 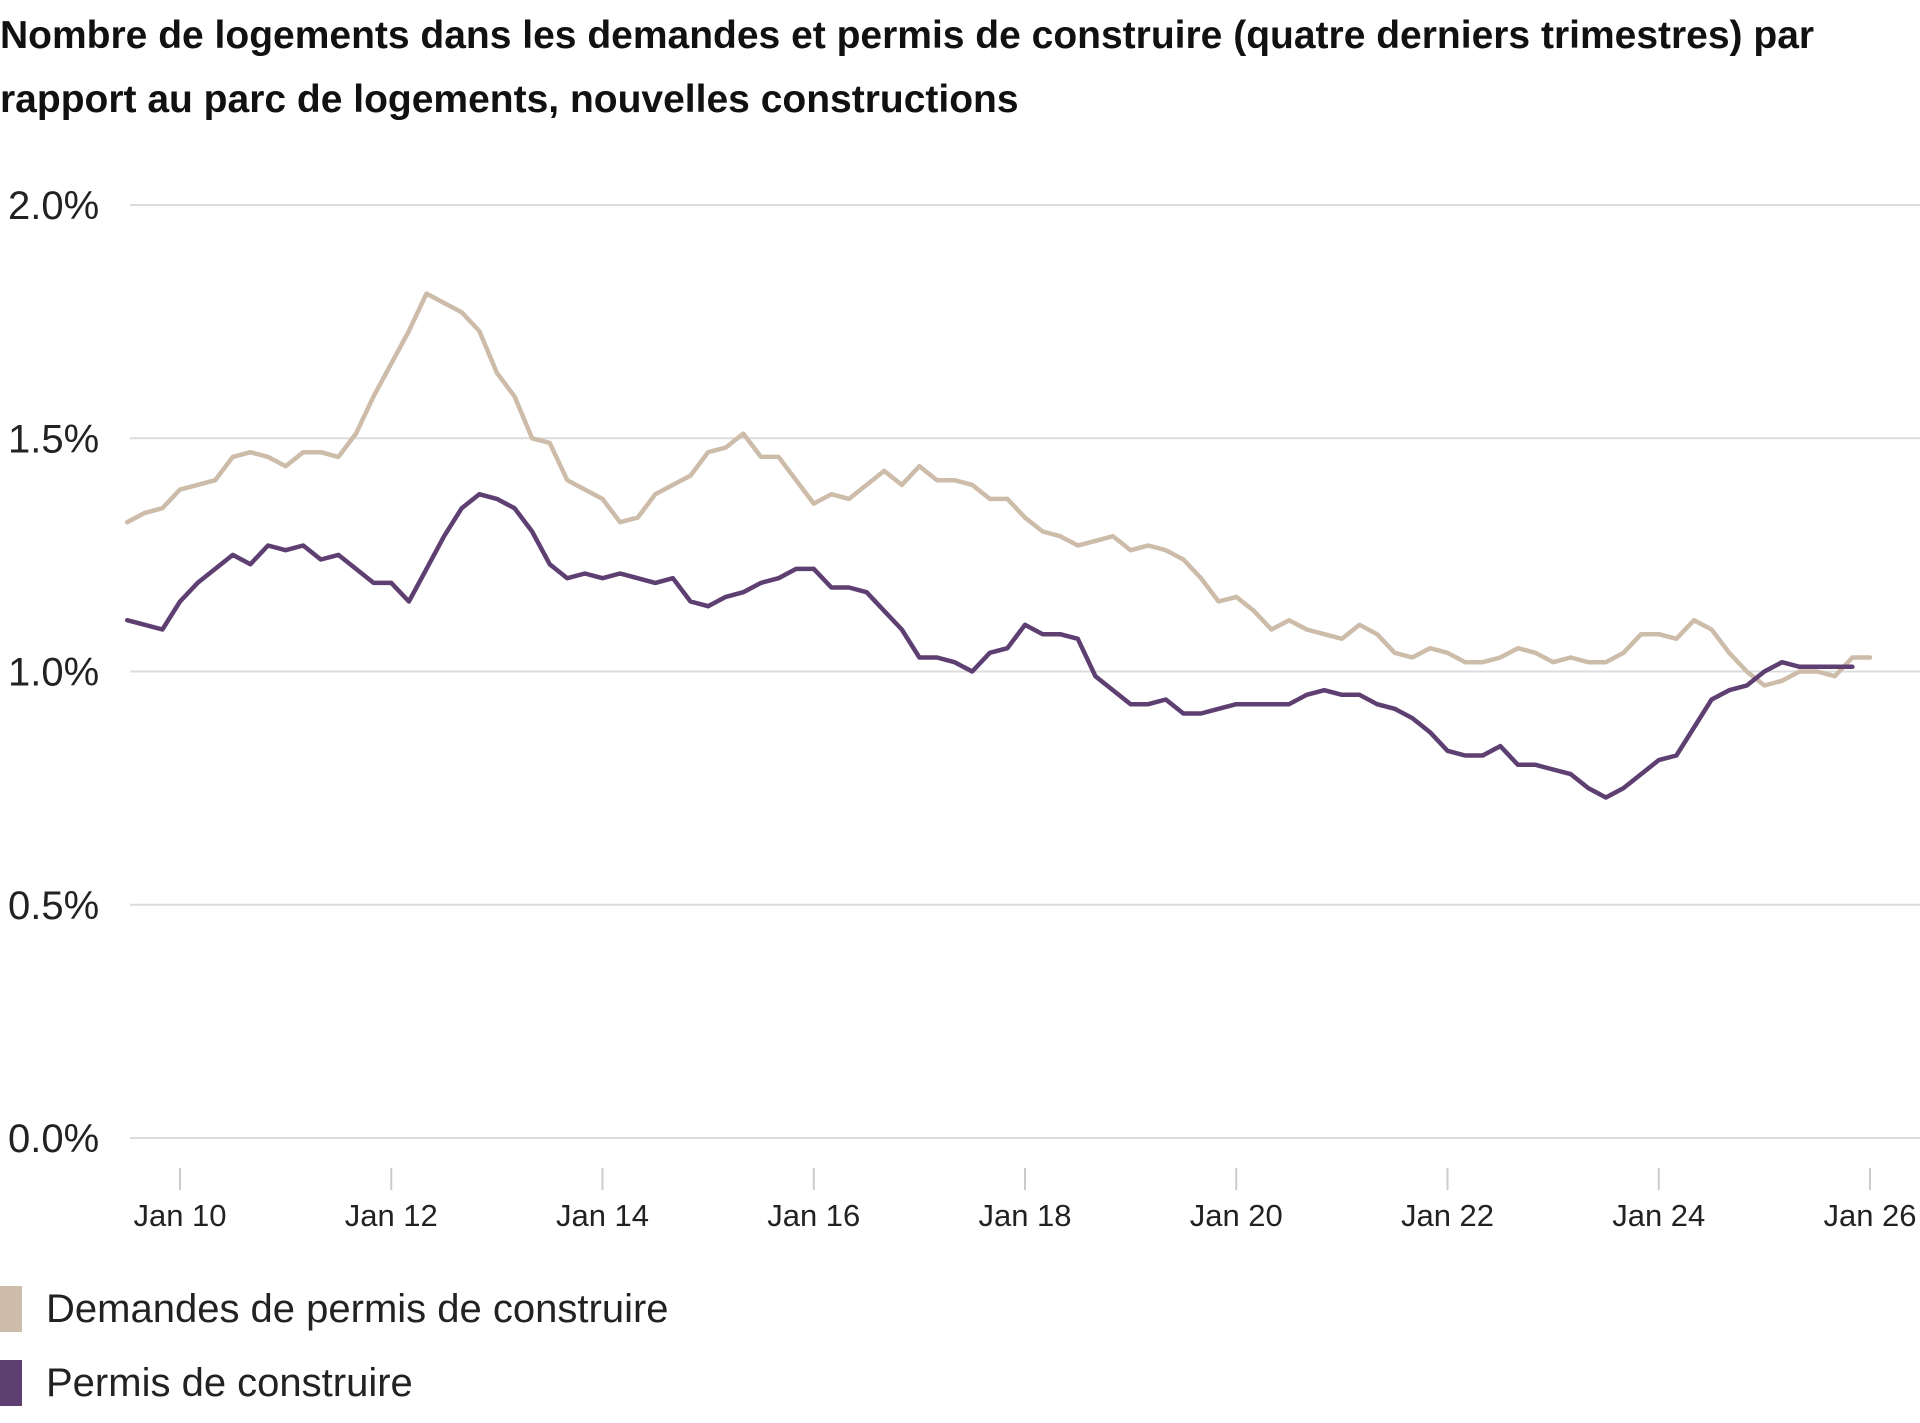 I want to click on x-tick-label: Jan 20, so click(x=1236, y=1215).